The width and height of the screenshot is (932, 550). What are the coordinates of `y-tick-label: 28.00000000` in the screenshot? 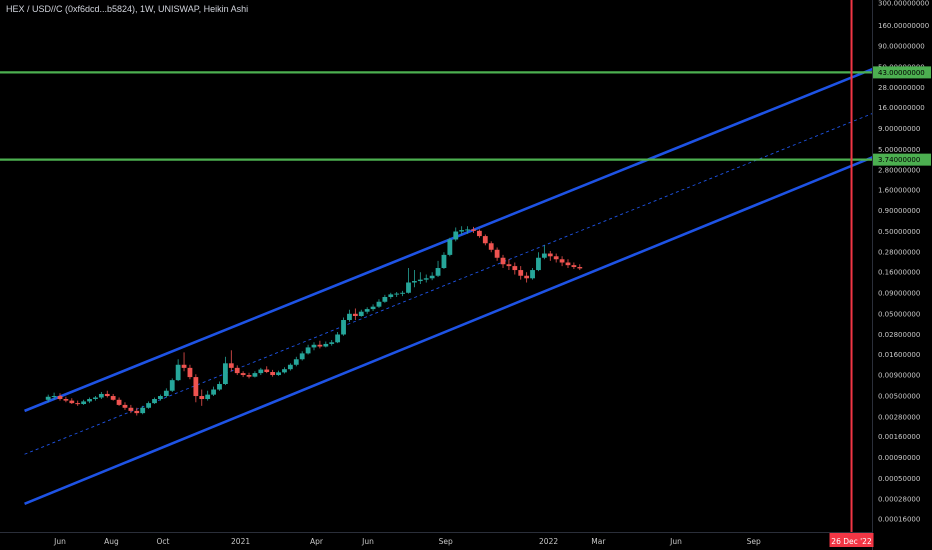 It's located at (901, 88).